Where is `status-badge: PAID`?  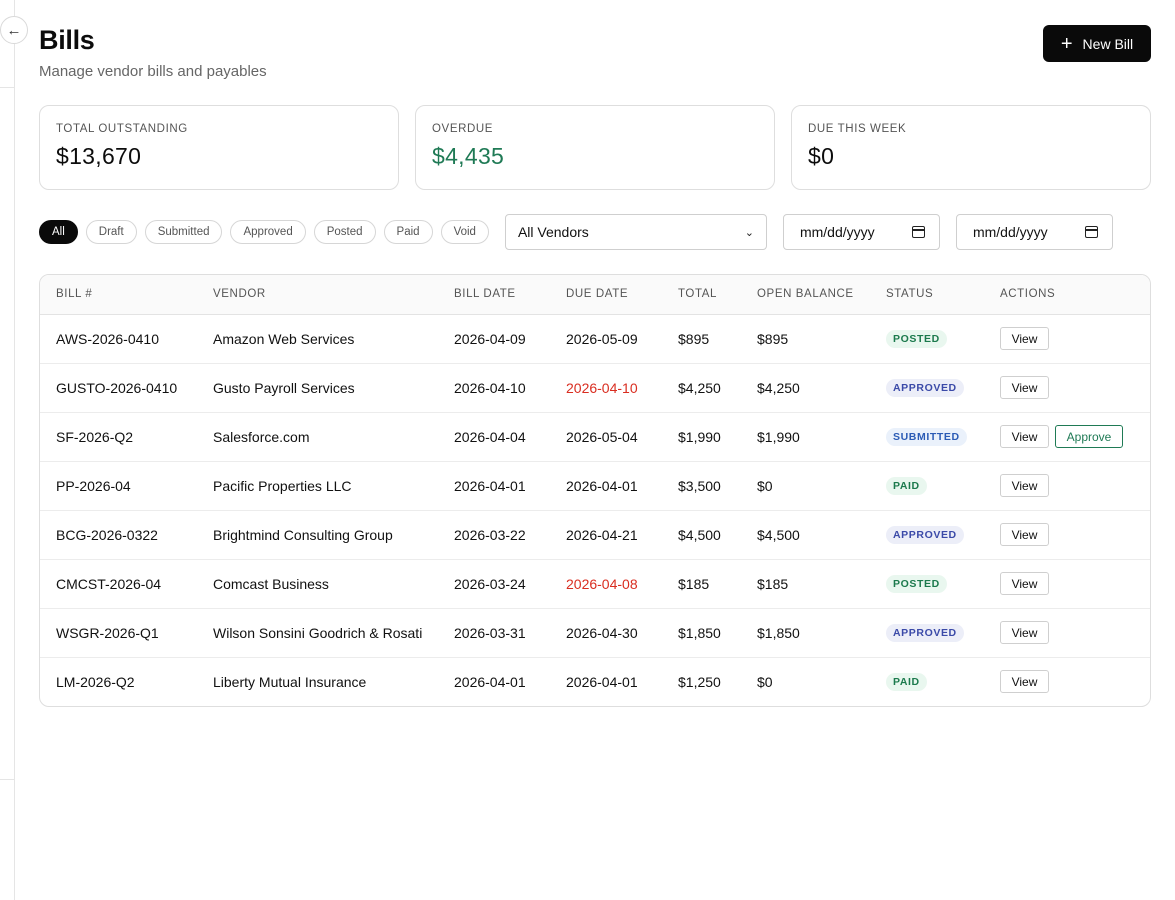 status-badge: PAID is located at coordinates (906, 486).